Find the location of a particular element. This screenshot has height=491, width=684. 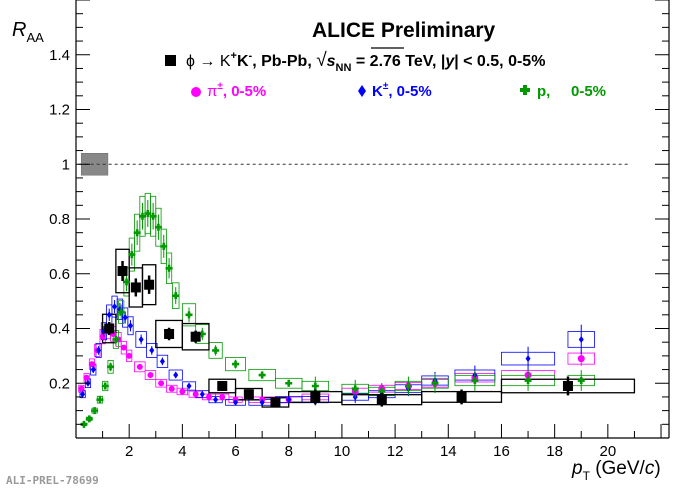

pi-legend-label: π is located at coordinates (212, 91).